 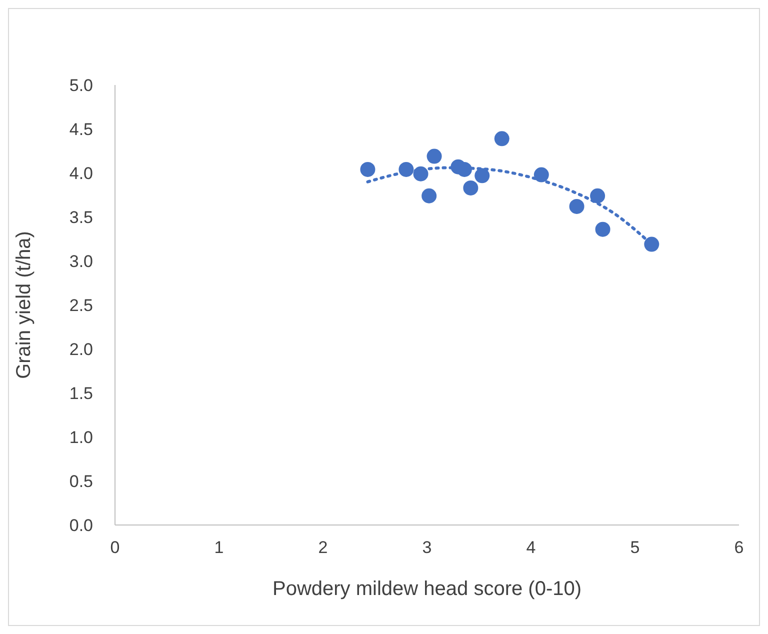 What do you see at coordinates (427, 548) in the screenshot?
I see `x-tick-label: 3` at bounding box center [427, 548].